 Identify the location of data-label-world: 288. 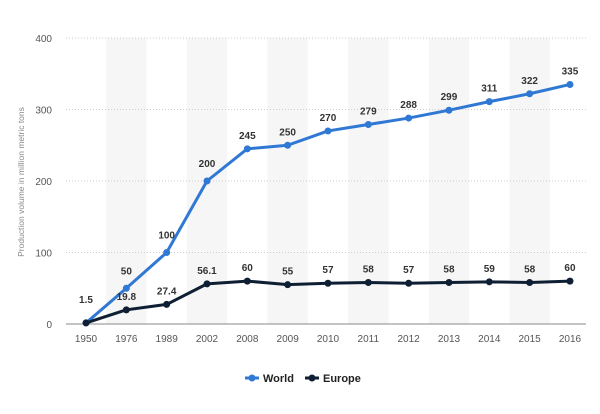
(408, 105).